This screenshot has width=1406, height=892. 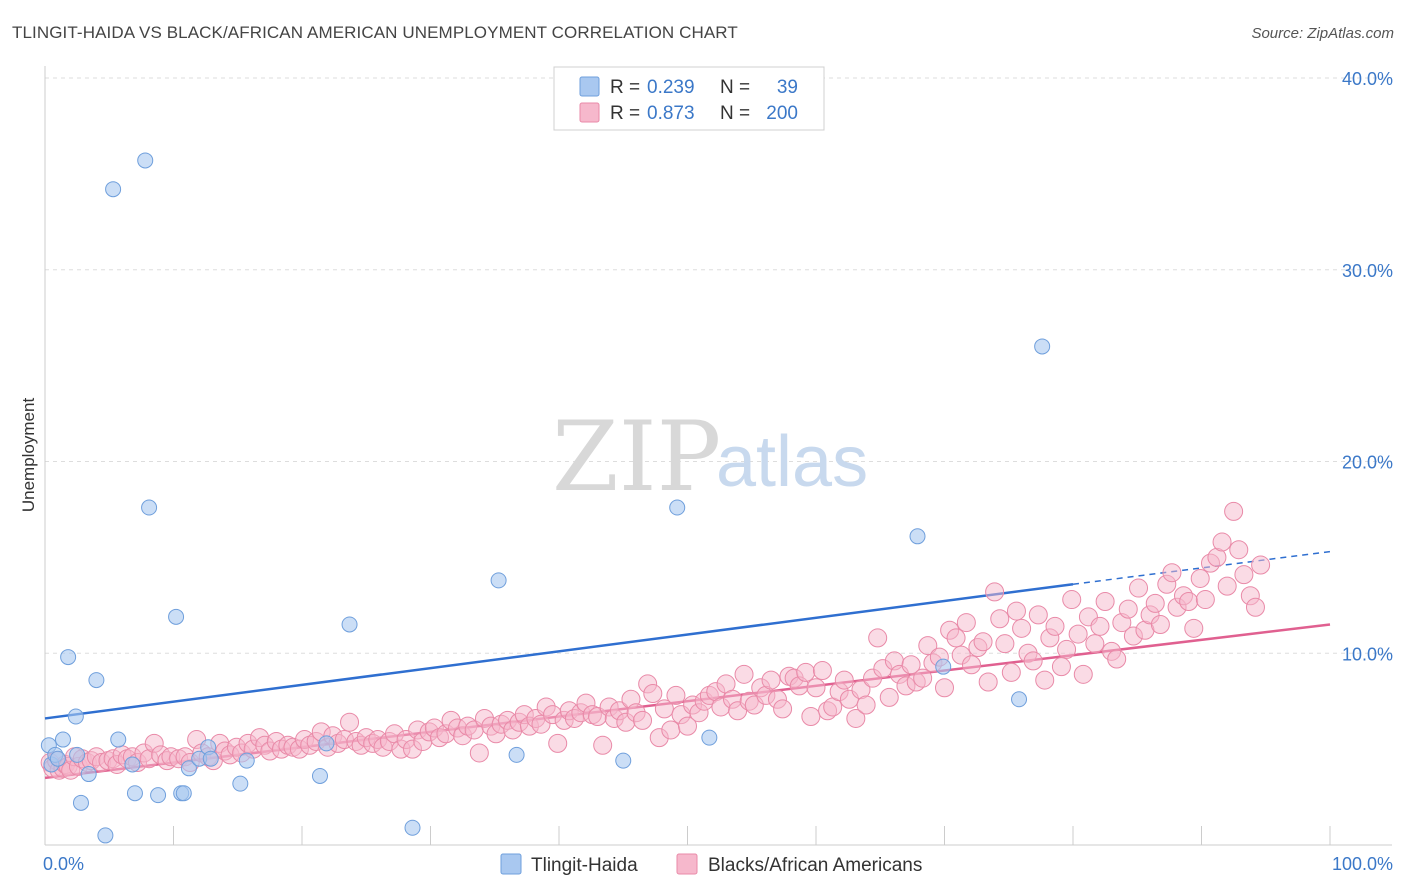 What do you see at coordinates (792, 462) in the screenshot?
I see `watermark-atlas: atlas` at bounding box center [792, 462].